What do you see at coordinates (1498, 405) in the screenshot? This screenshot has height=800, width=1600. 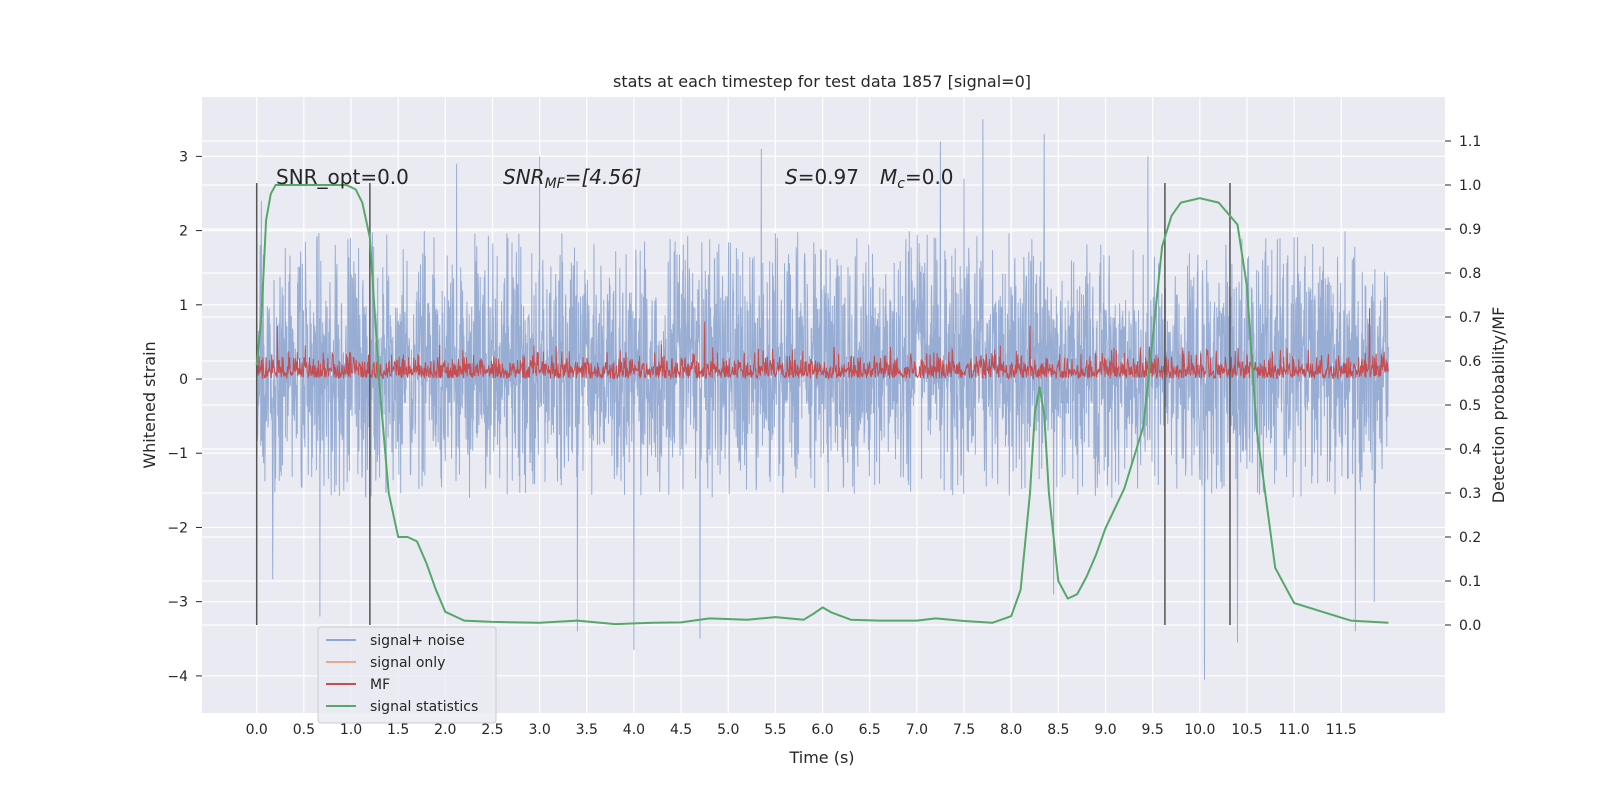 I see `y-axis-right-label: Detection probability/MF` at bounding box center [1498, 405].